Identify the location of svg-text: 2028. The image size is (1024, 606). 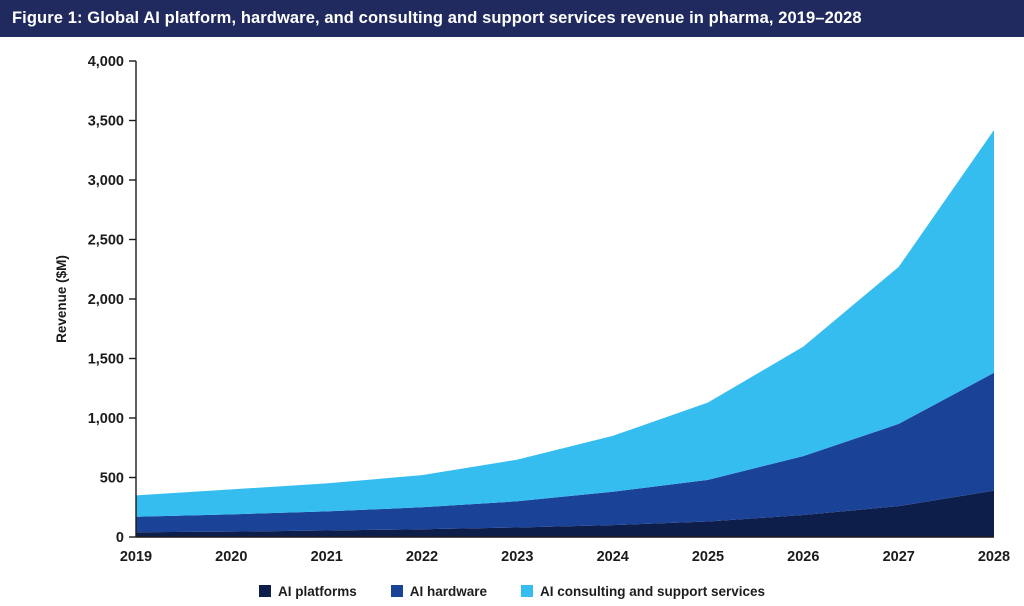
(994, 557).